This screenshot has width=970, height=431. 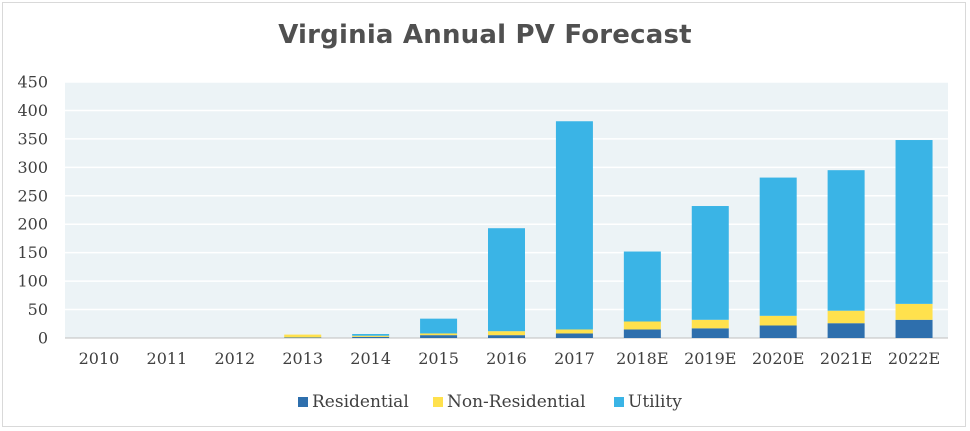 What do you see at coordinates (32, 281) in the screenshot?
I see `y-tick-label: 100` at bounding box center [32, 281].